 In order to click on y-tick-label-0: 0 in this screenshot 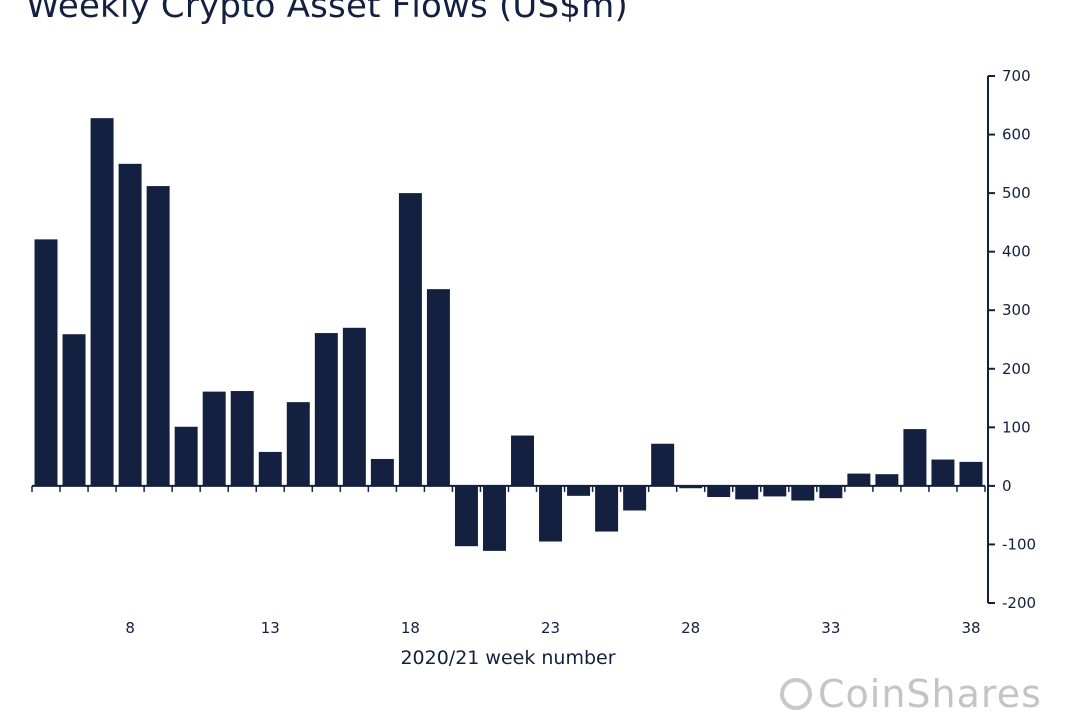, I will do `click(1007, 486)`.